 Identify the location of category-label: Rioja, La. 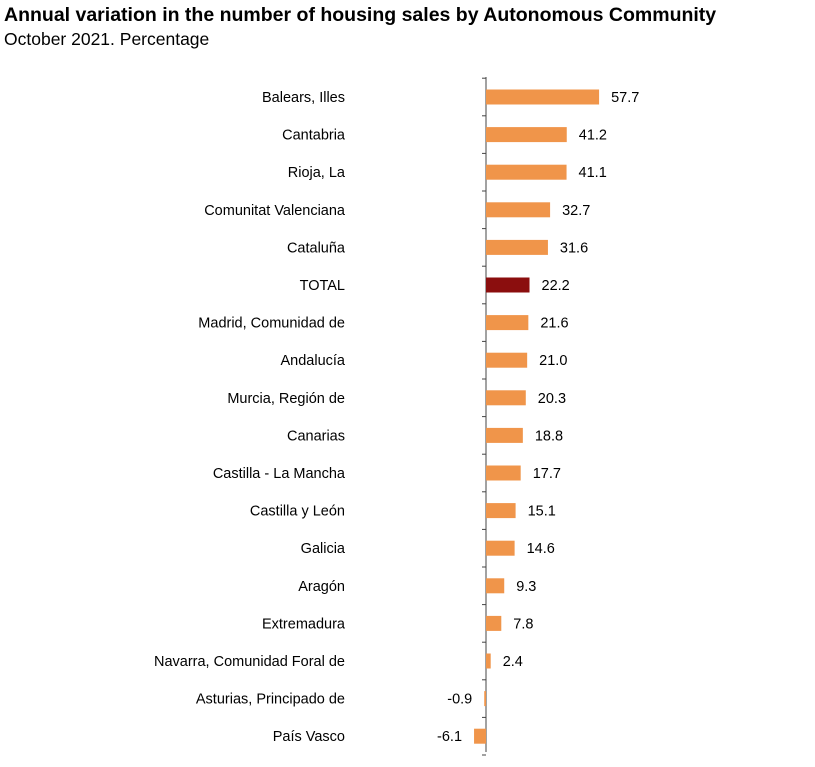
(317, 173).